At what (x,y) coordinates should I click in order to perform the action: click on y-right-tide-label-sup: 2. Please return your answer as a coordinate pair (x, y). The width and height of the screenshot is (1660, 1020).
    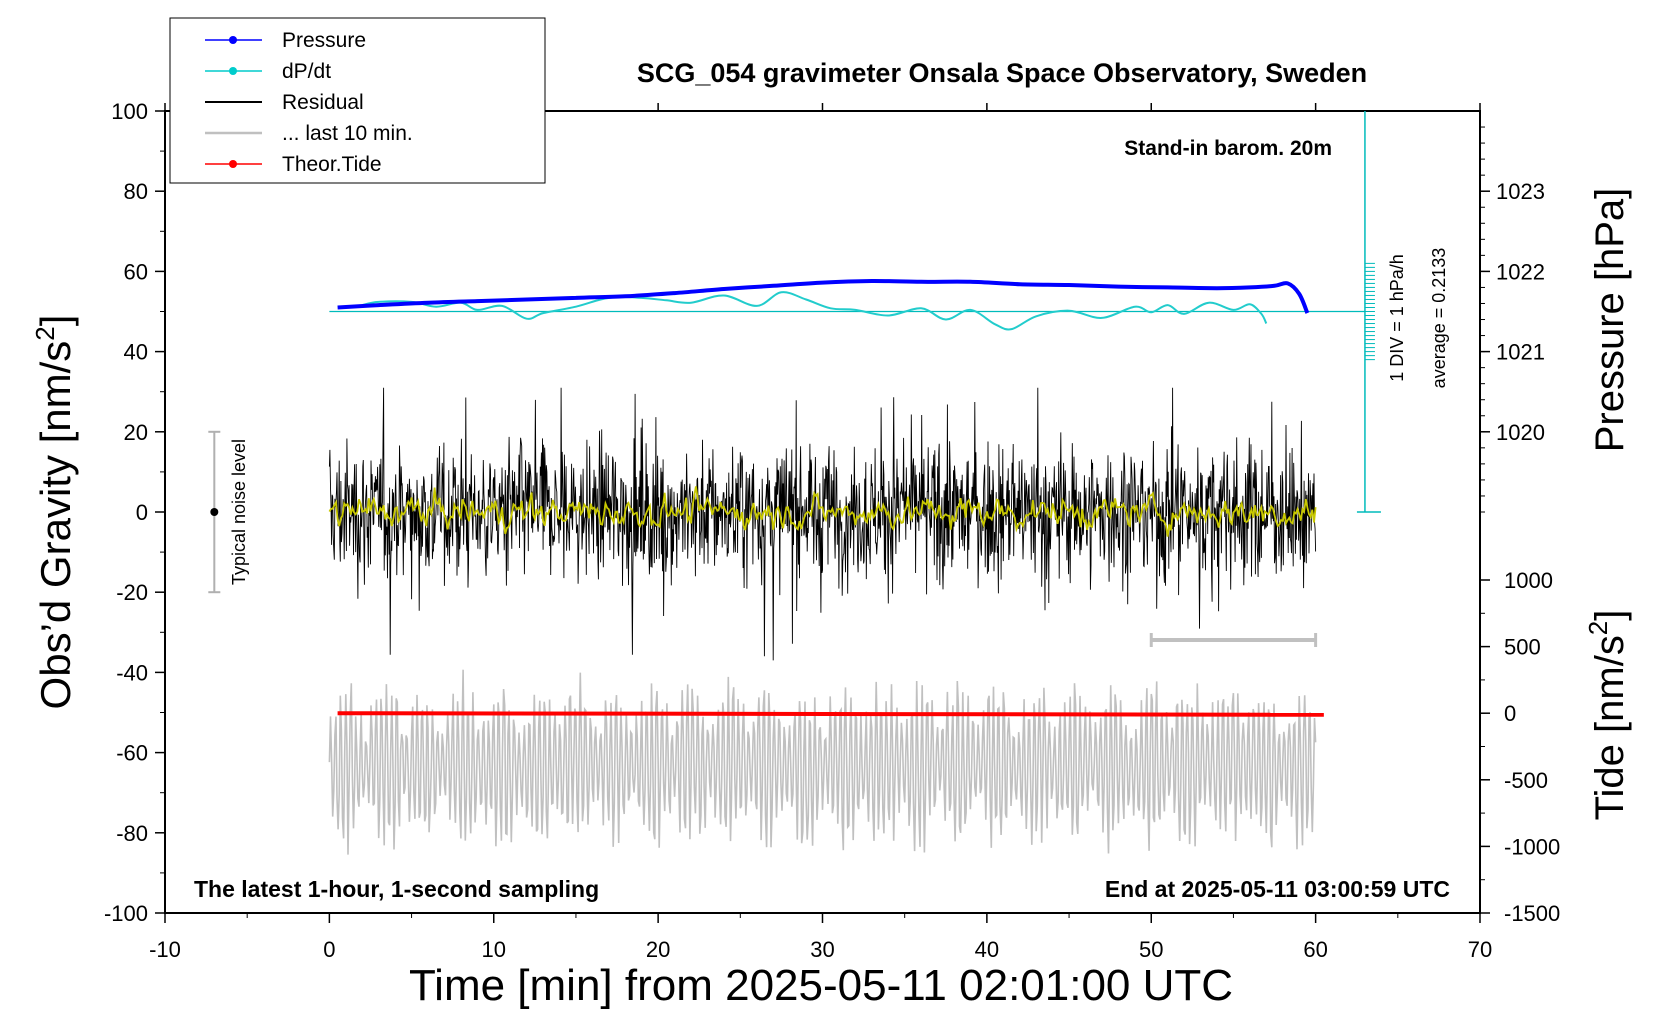
    Looking at the image, I should click on (1598, 628).